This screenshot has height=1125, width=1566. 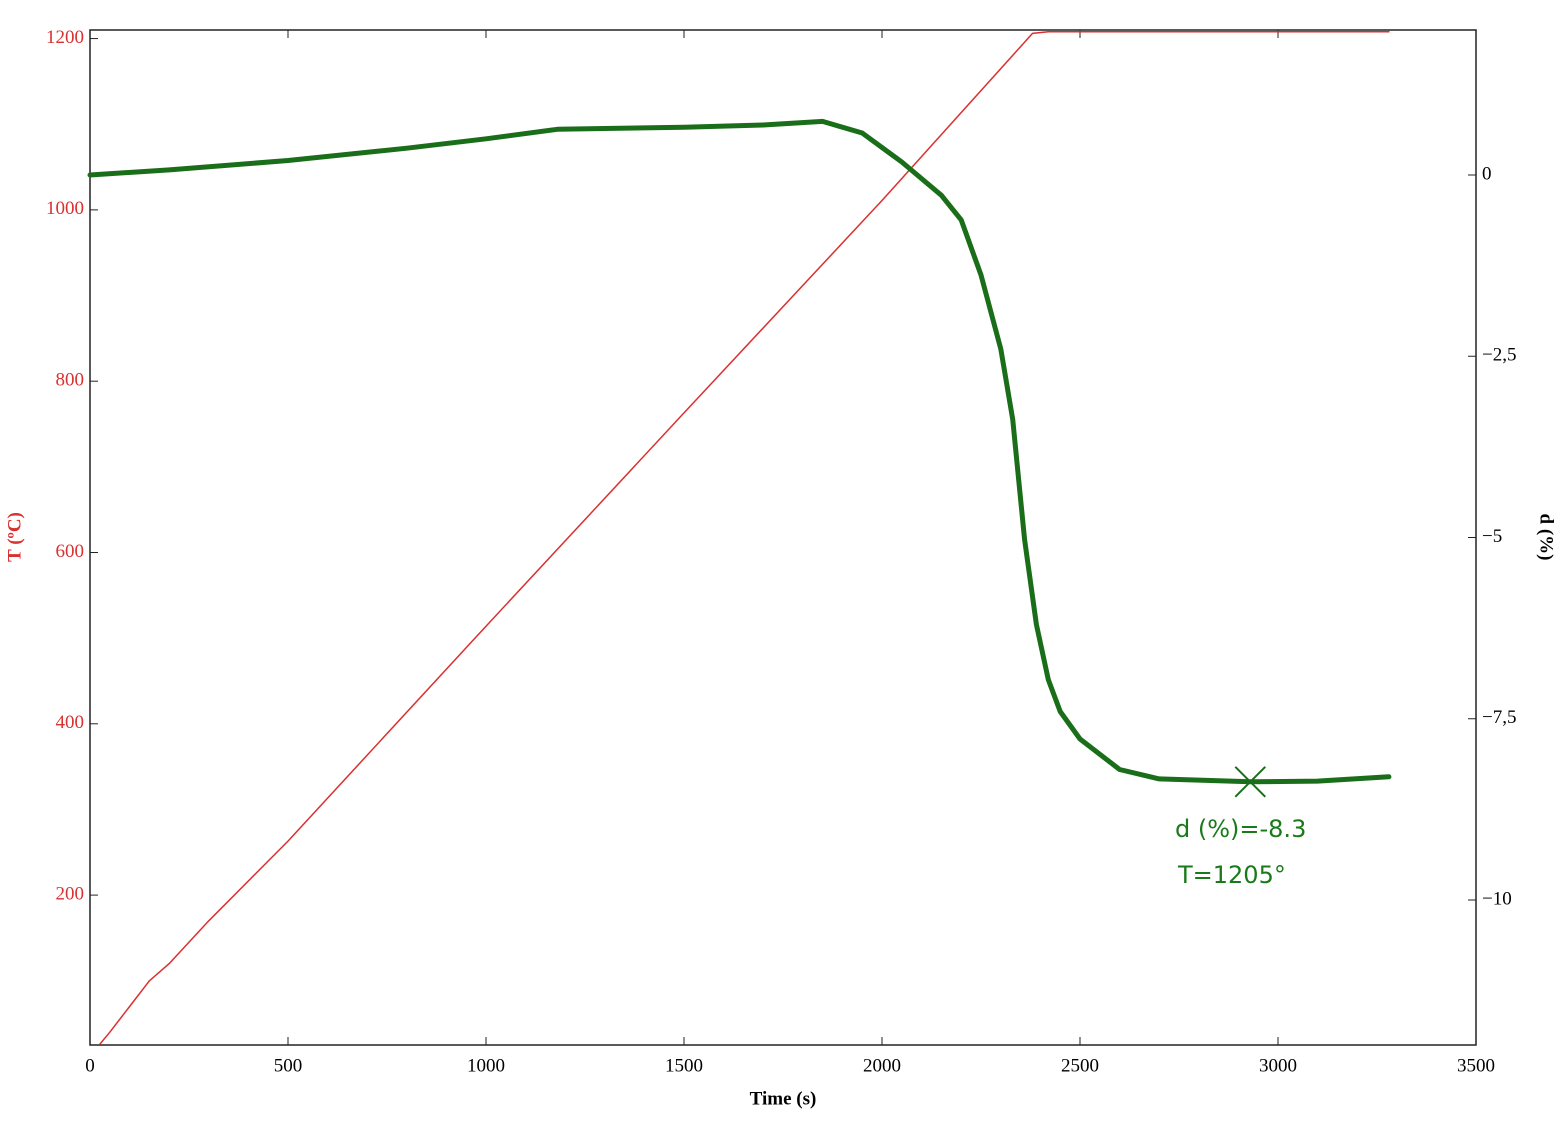 I want to click on y2-tick-label: −10, so click(x=1497, y=898).